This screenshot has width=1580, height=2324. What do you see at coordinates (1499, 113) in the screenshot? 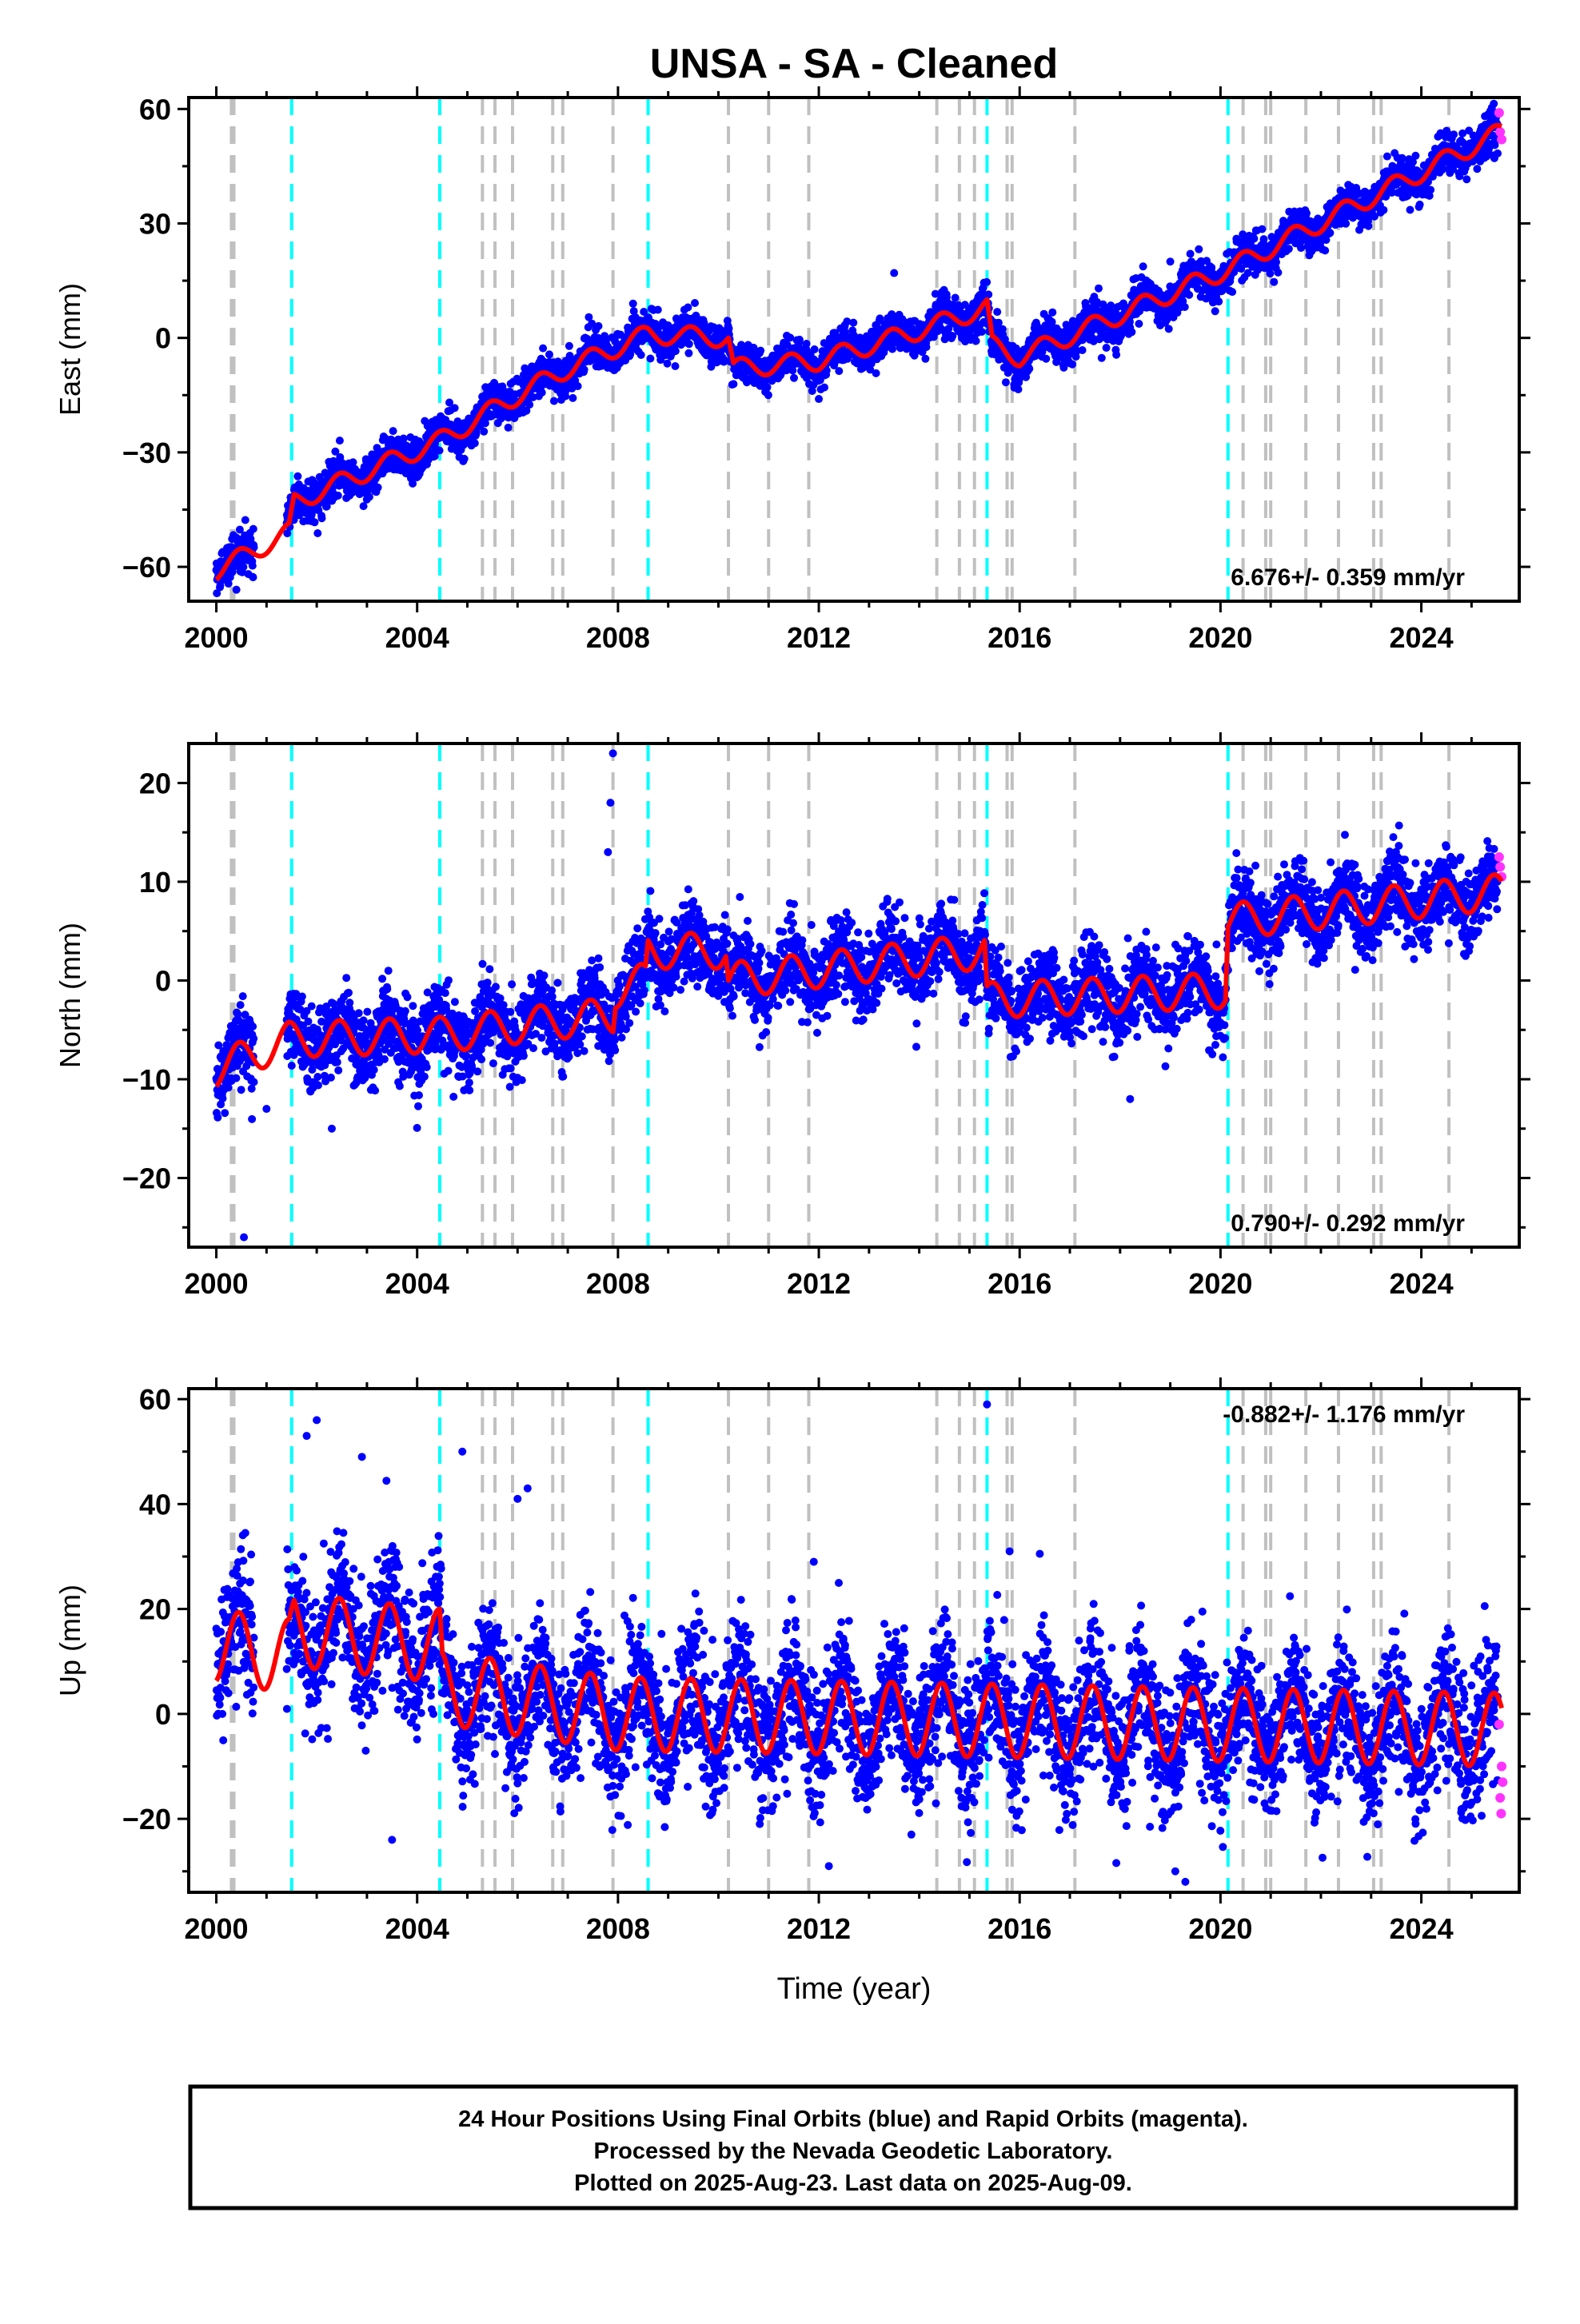
I see `rapid-point` at bounding box center [1499, 113].